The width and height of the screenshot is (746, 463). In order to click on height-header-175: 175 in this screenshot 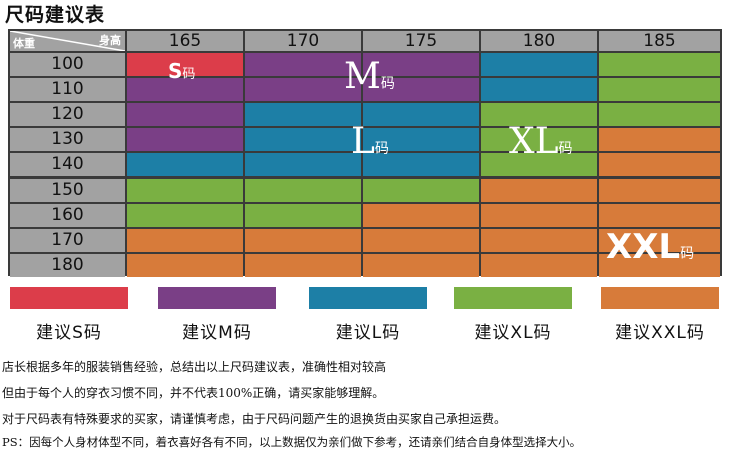, I will do `click(421, 41)`.